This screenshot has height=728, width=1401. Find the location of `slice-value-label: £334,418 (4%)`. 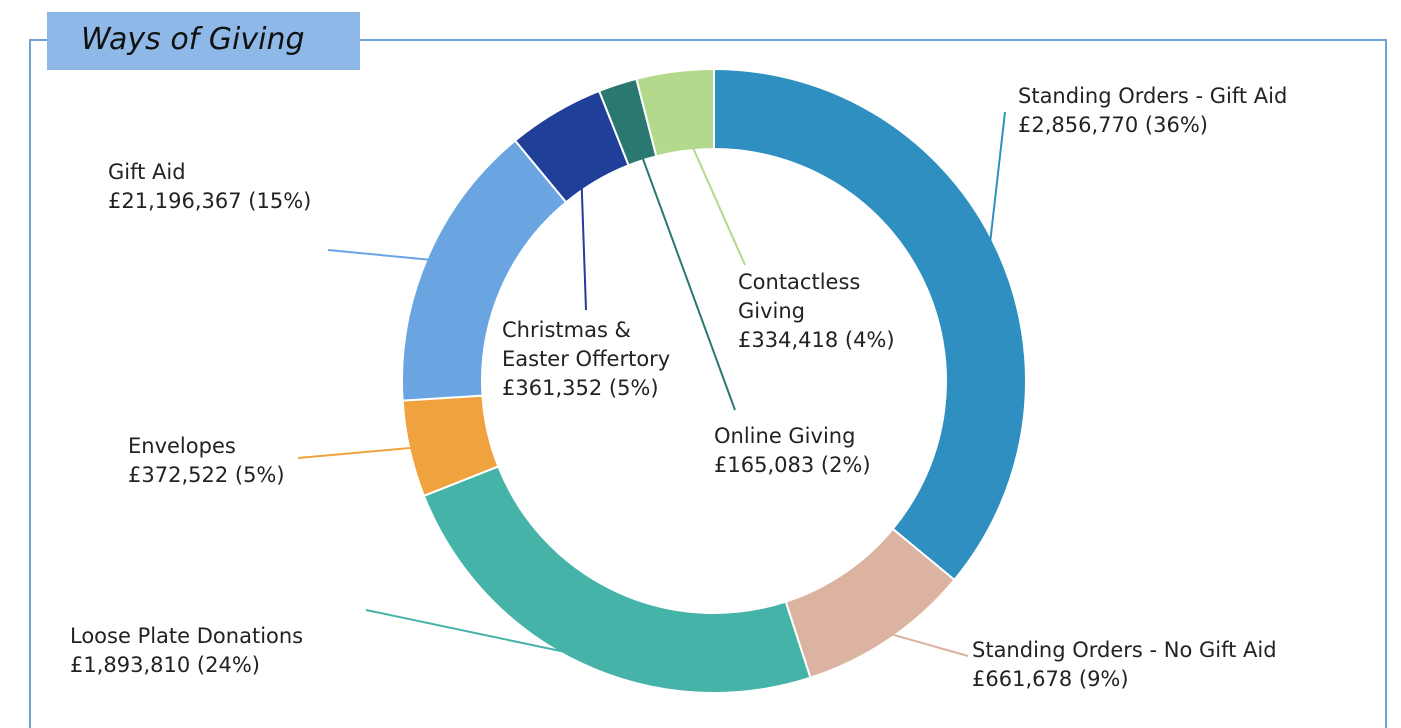

slice-value-label: £334,418 (4%) is located at coordinates (816, 340).